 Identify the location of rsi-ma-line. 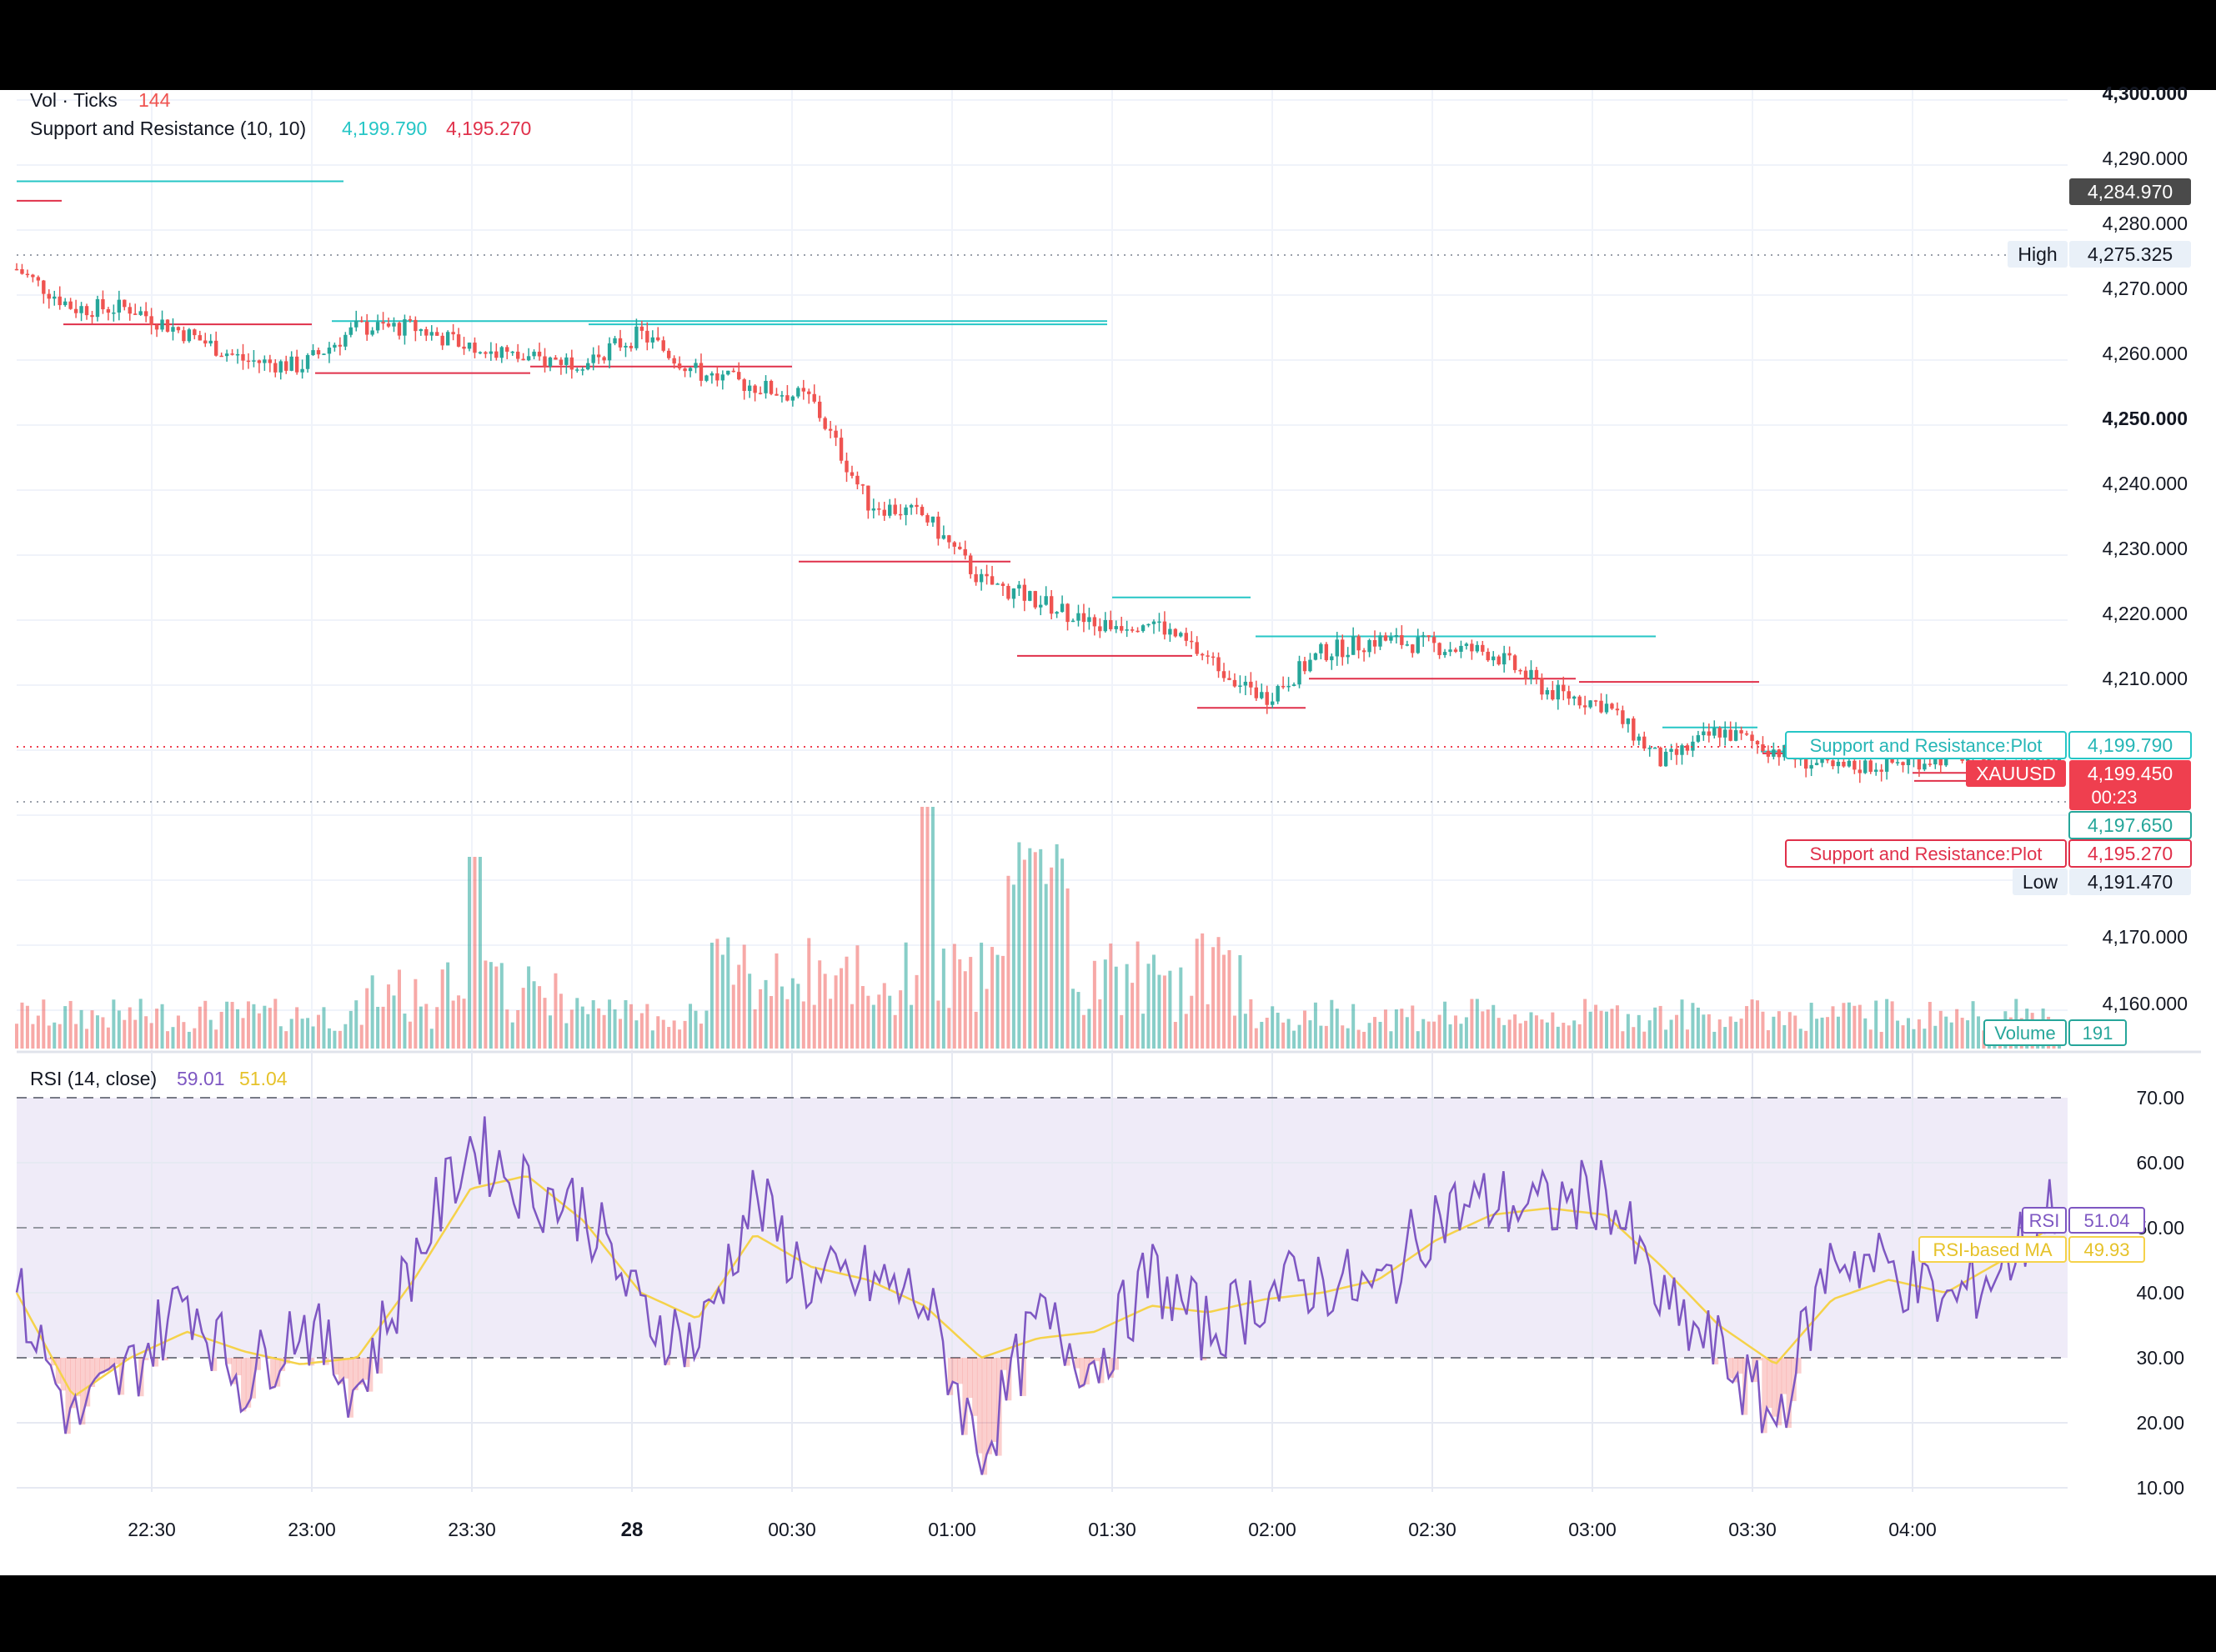
(1037, 1286).